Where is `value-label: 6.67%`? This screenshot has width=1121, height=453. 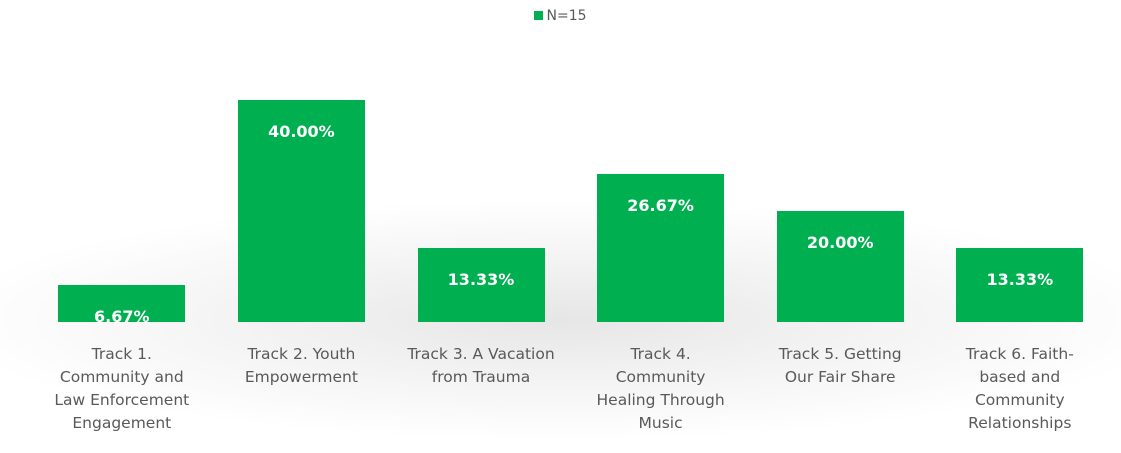
value-label: 6.67% is located at coordinates (122, 316).